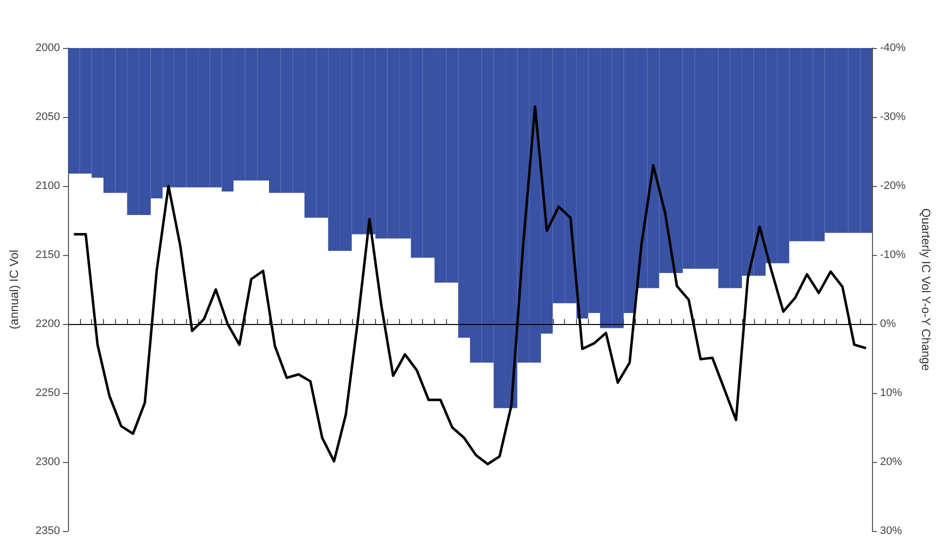 This screenshot has height=539, width=940. Describe the element at coordinates (48, 462) in the screenshot. I see `y-tick-label: 2300` at that location.